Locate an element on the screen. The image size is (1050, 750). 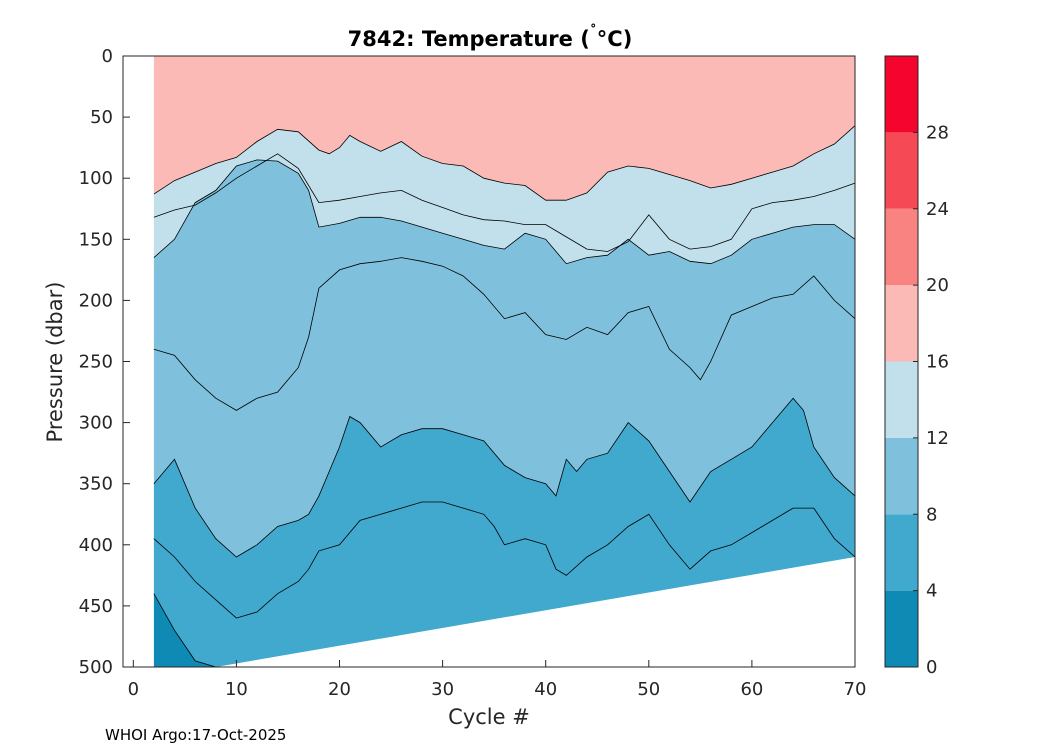
chart-title-text: 7842: Temperature ( is located at coordinates (469, 39).